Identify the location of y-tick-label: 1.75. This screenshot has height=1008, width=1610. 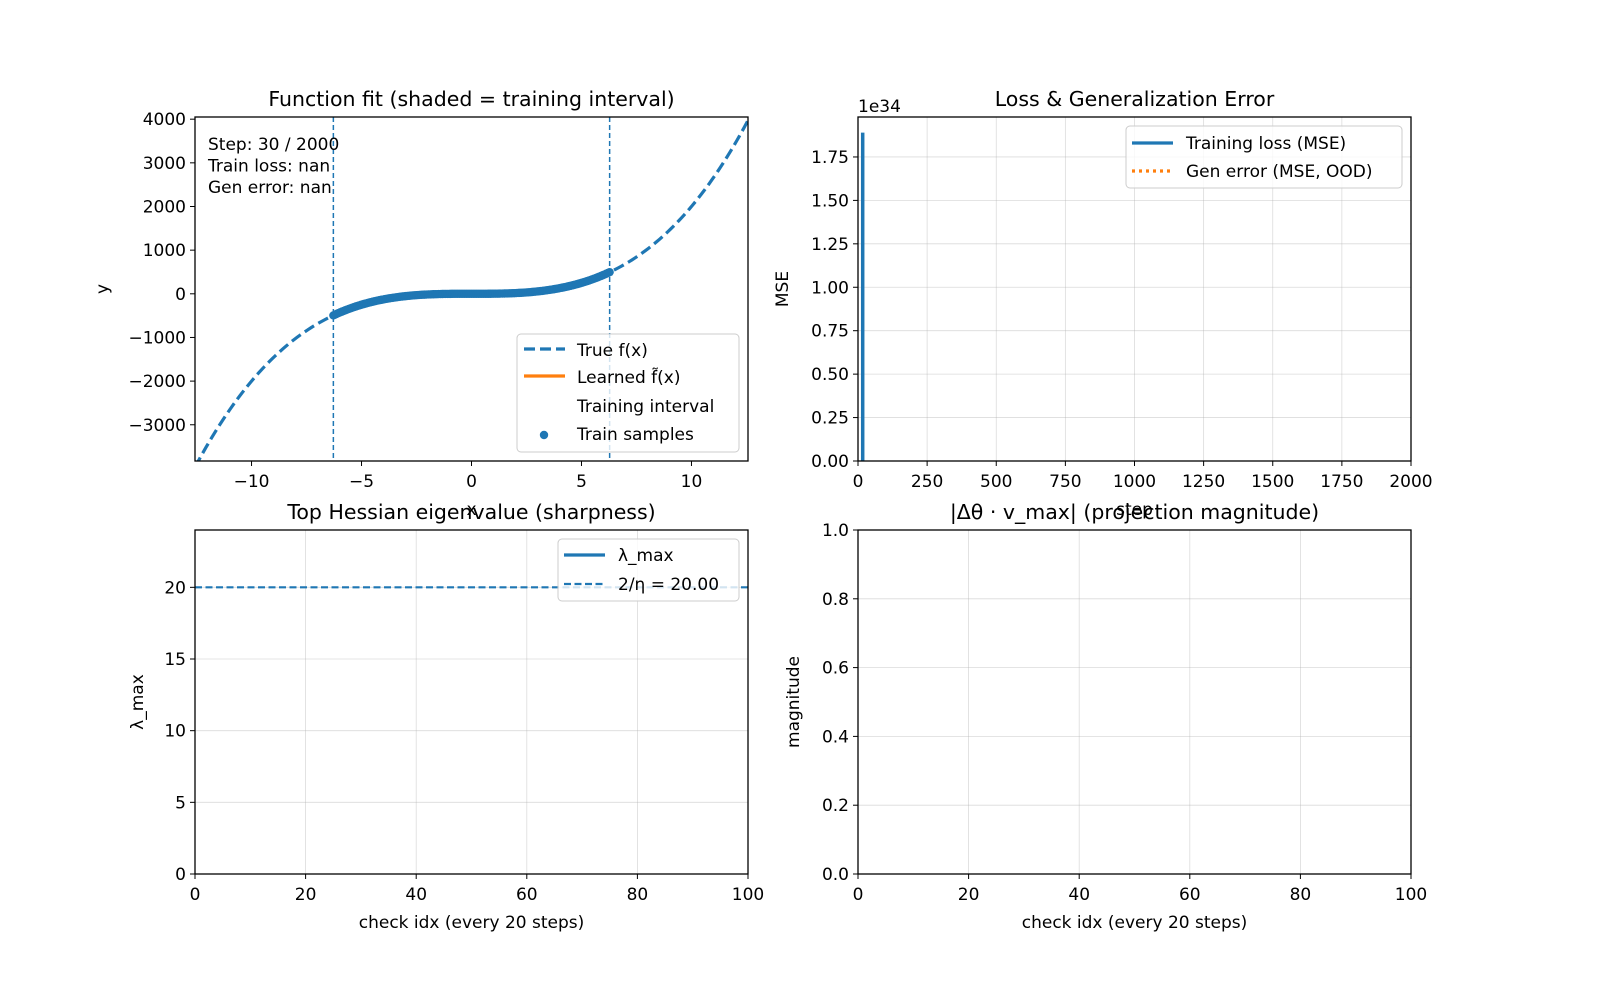
(830, 158).